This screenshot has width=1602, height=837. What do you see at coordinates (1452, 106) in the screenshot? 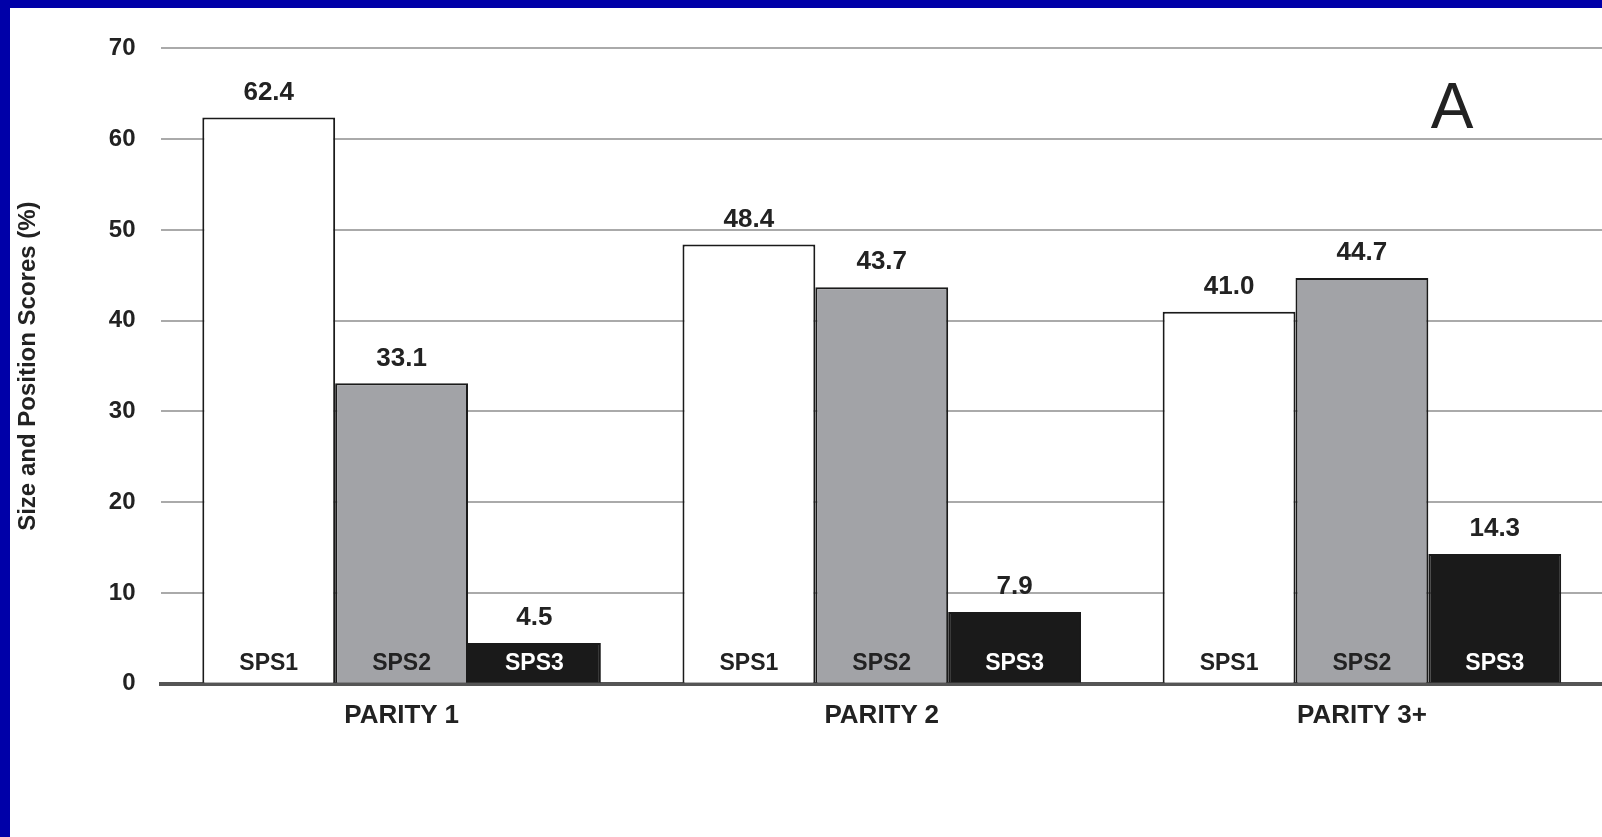
I see `annotation: A` at bounding box center [1452, 106].